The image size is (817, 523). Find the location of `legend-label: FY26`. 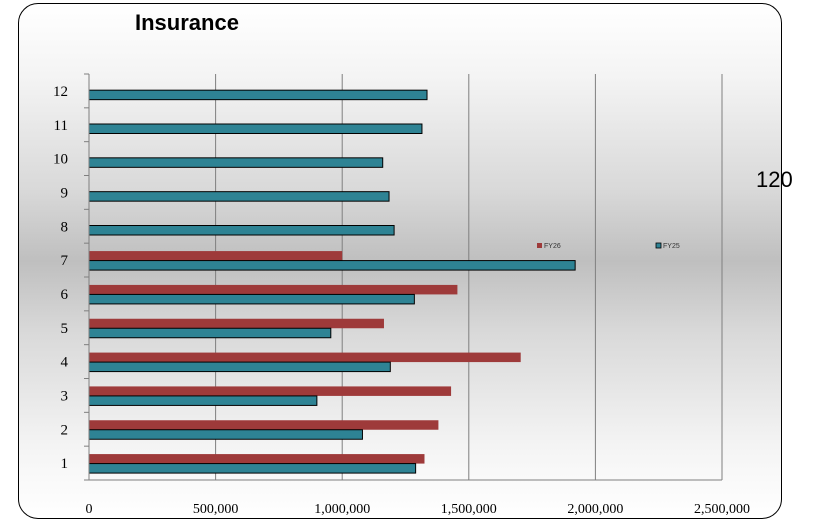

legend-label: FY26 is located at coordinates (552, 246).